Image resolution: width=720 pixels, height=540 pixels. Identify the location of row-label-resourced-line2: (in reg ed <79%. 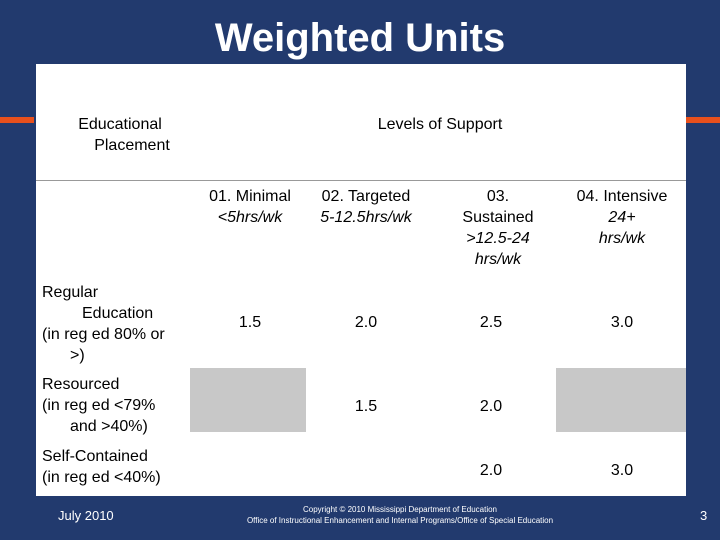
(99, 405).